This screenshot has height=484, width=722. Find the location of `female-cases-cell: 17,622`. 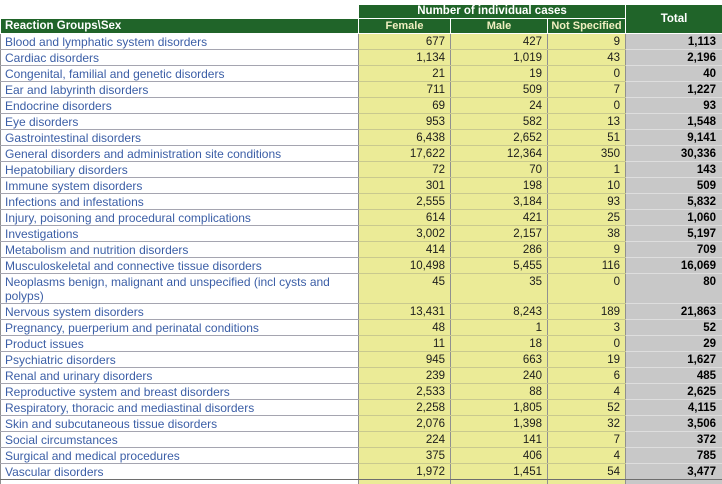

female-cases-cell: 17,622 is located at coordinates (404, 153).